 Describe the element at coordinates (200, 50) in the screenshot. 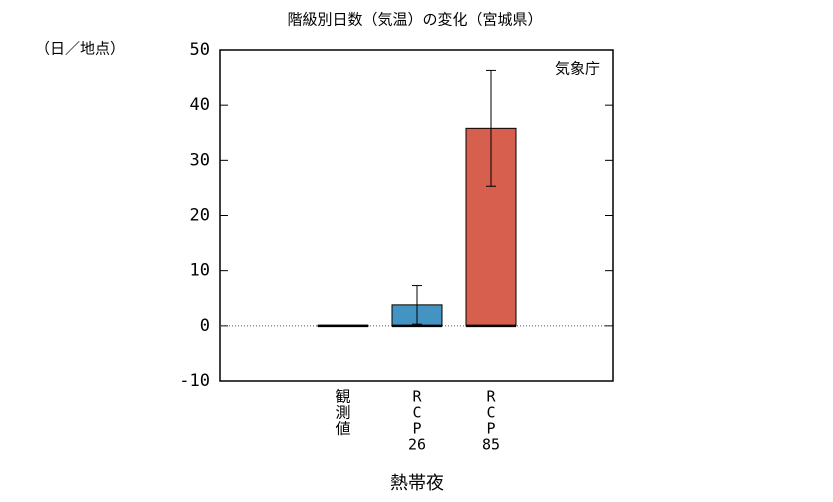

I see `y-tick-label: 50` at that location.